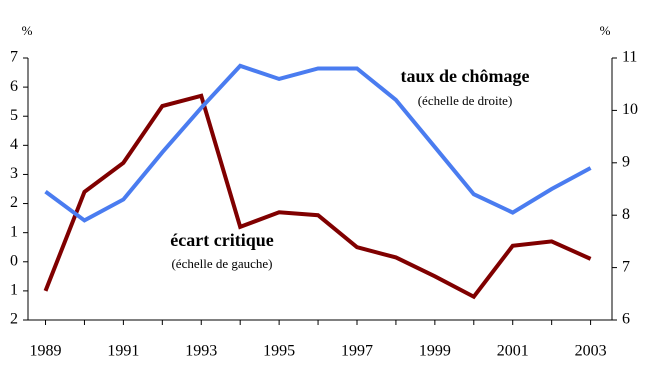 The width and height of the screenshot is (645, 380). Describe the element at coordinates (14, 57) in the screenshot. I see `y-tick-label: 7` at that location.